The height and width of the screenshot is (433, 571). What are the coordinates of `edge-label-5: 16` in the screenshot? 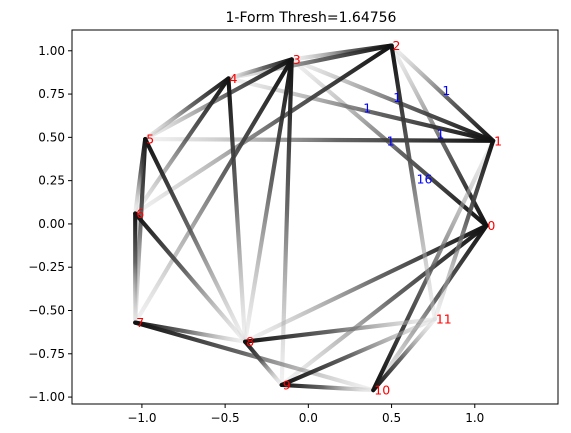 It's located at (425, 178).